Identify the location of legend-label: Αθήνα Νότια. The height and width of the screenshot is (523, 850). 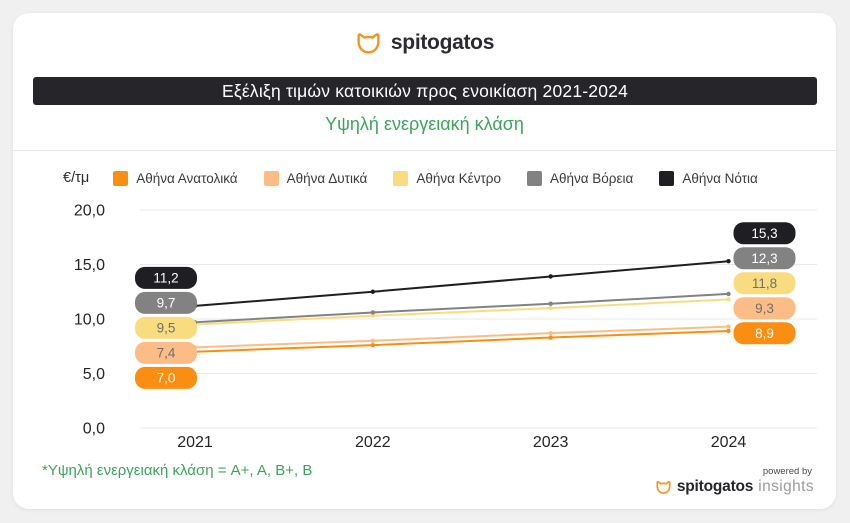
(720, 178).